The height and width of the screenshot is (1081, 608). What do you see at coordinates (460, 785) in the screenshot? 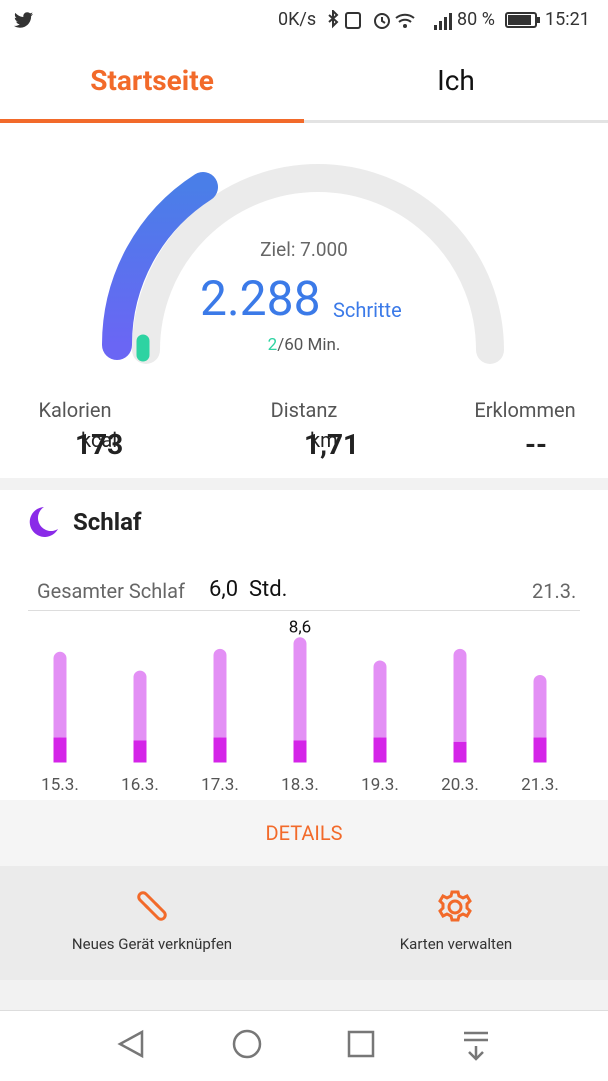
I see `x-tick-label: 20.3.` at bounding box center [460, 785].